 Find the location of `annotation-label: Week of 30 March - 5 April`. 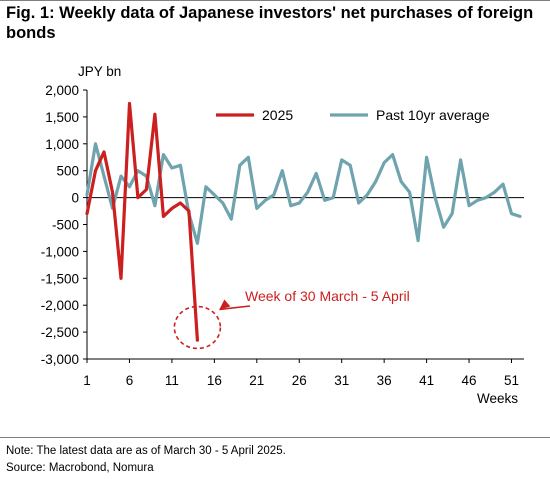

annotation-label: Week of 30 March - 5 April is located at coordinates (327, 296).